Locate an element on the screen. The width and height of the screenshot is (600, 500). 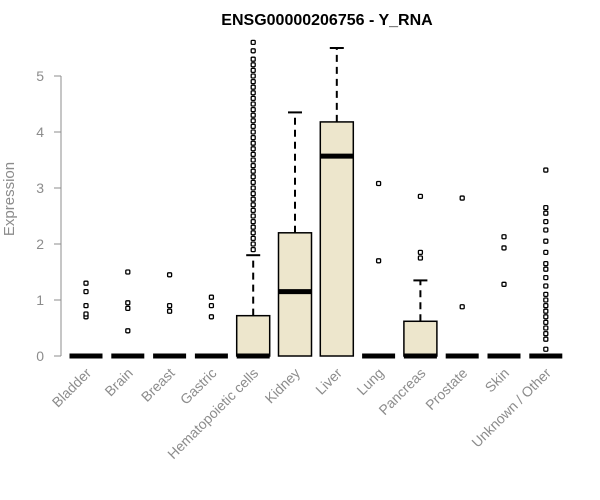
box-gastric is located at coordinates (211, 326).